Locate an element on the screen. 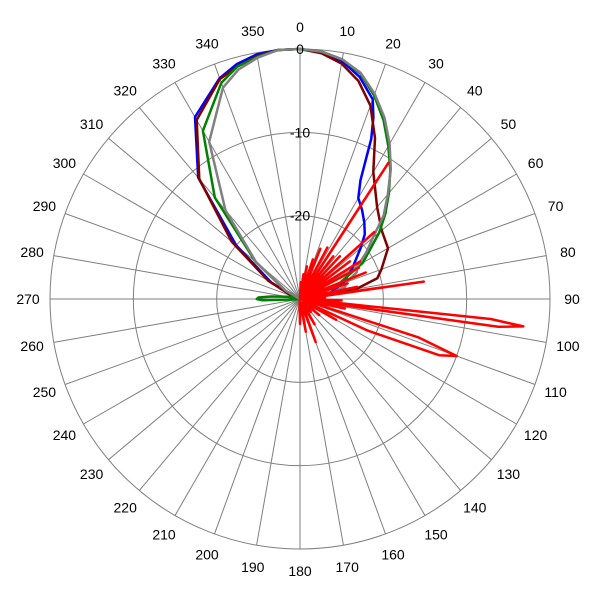 The width and height of the screenshot is (600, 600). angle-tick-label-190: 190 is located at coordinates (253, 567).